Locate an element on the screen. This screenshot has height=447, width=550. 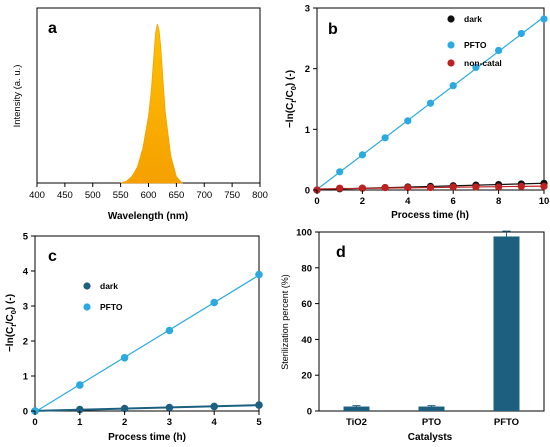
panel-b-y-ticks: 0 1 2 3 is located at coordinates (311, 100).